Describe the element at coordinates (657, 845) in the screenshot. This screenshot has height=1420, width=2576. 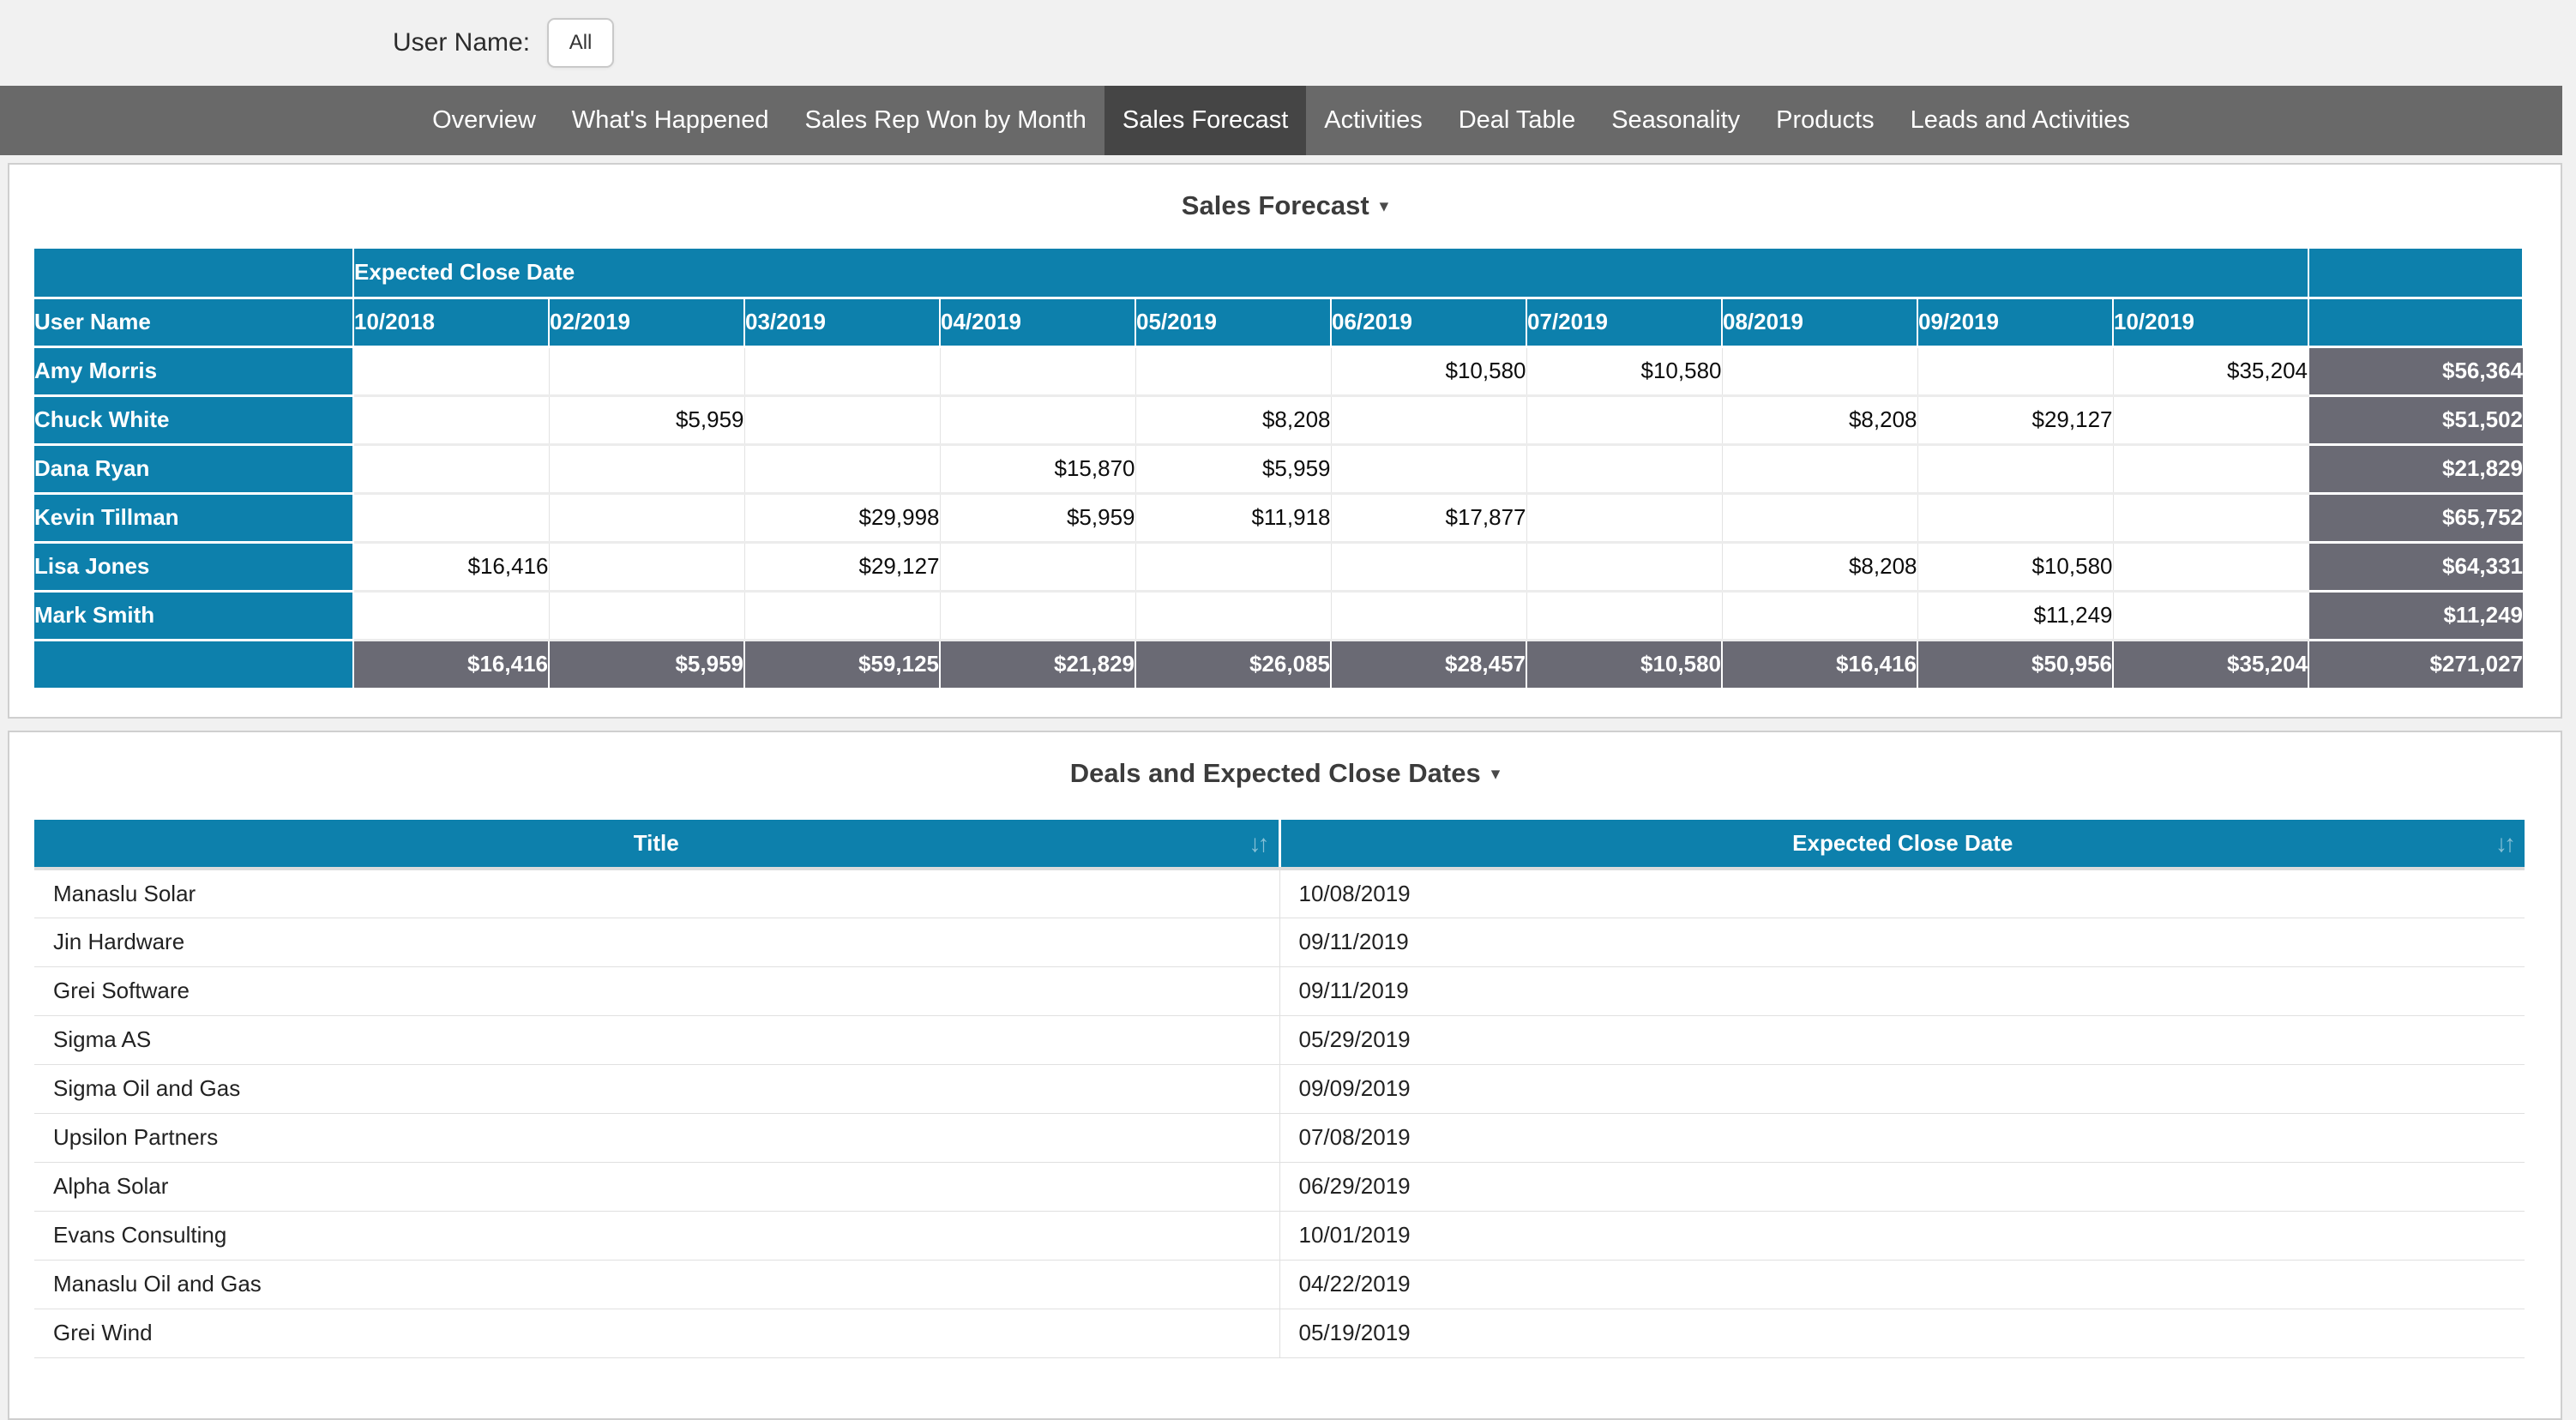
I see `deals-header-title: Title ↓↑` at that location.